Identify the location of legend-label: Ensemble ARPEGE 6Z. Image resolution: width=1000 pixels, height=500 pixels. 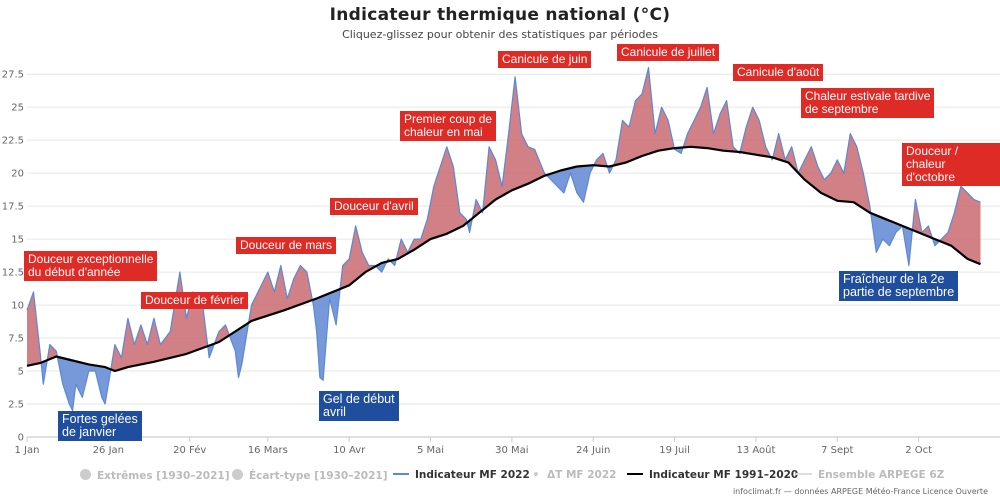
(881, 475).